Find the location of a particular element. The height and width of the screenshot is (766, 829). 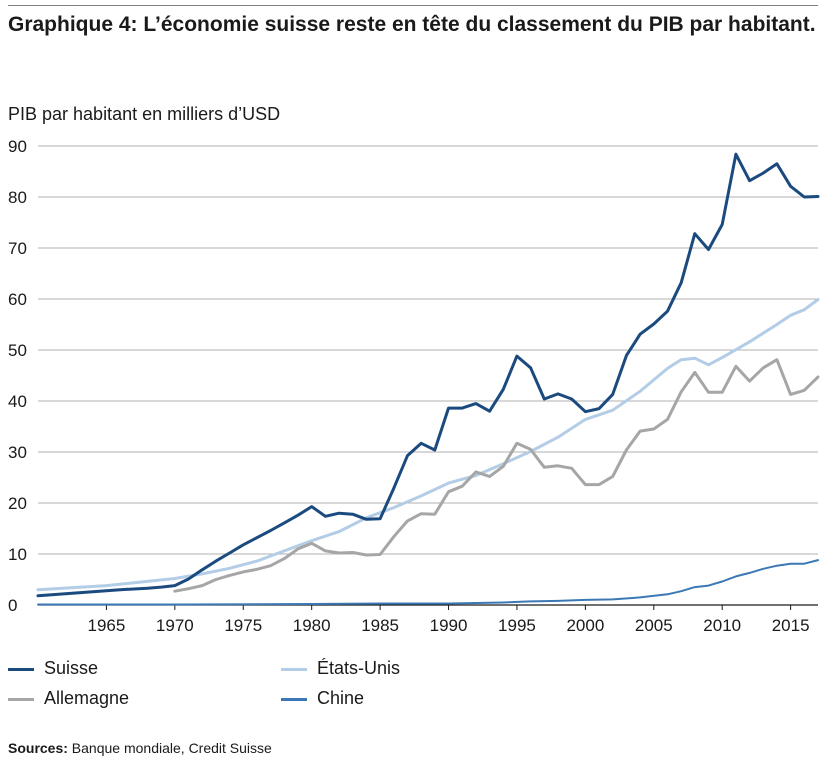

y-tick-label-80: 80 is located at coordinates (17, 197).